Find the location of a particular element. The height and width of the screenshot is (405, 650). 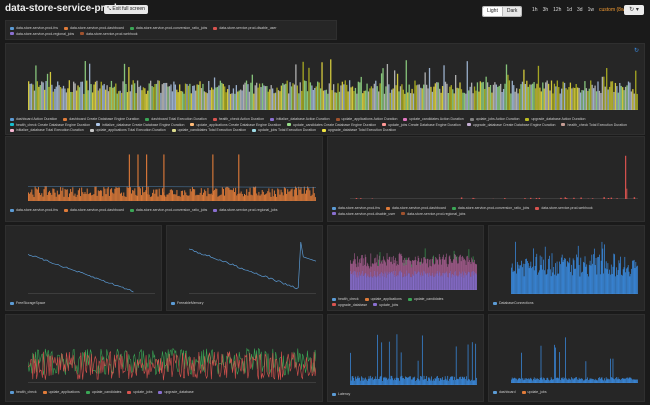

legend-item: update_applications Action Duration is located at coordinates (366, 119).